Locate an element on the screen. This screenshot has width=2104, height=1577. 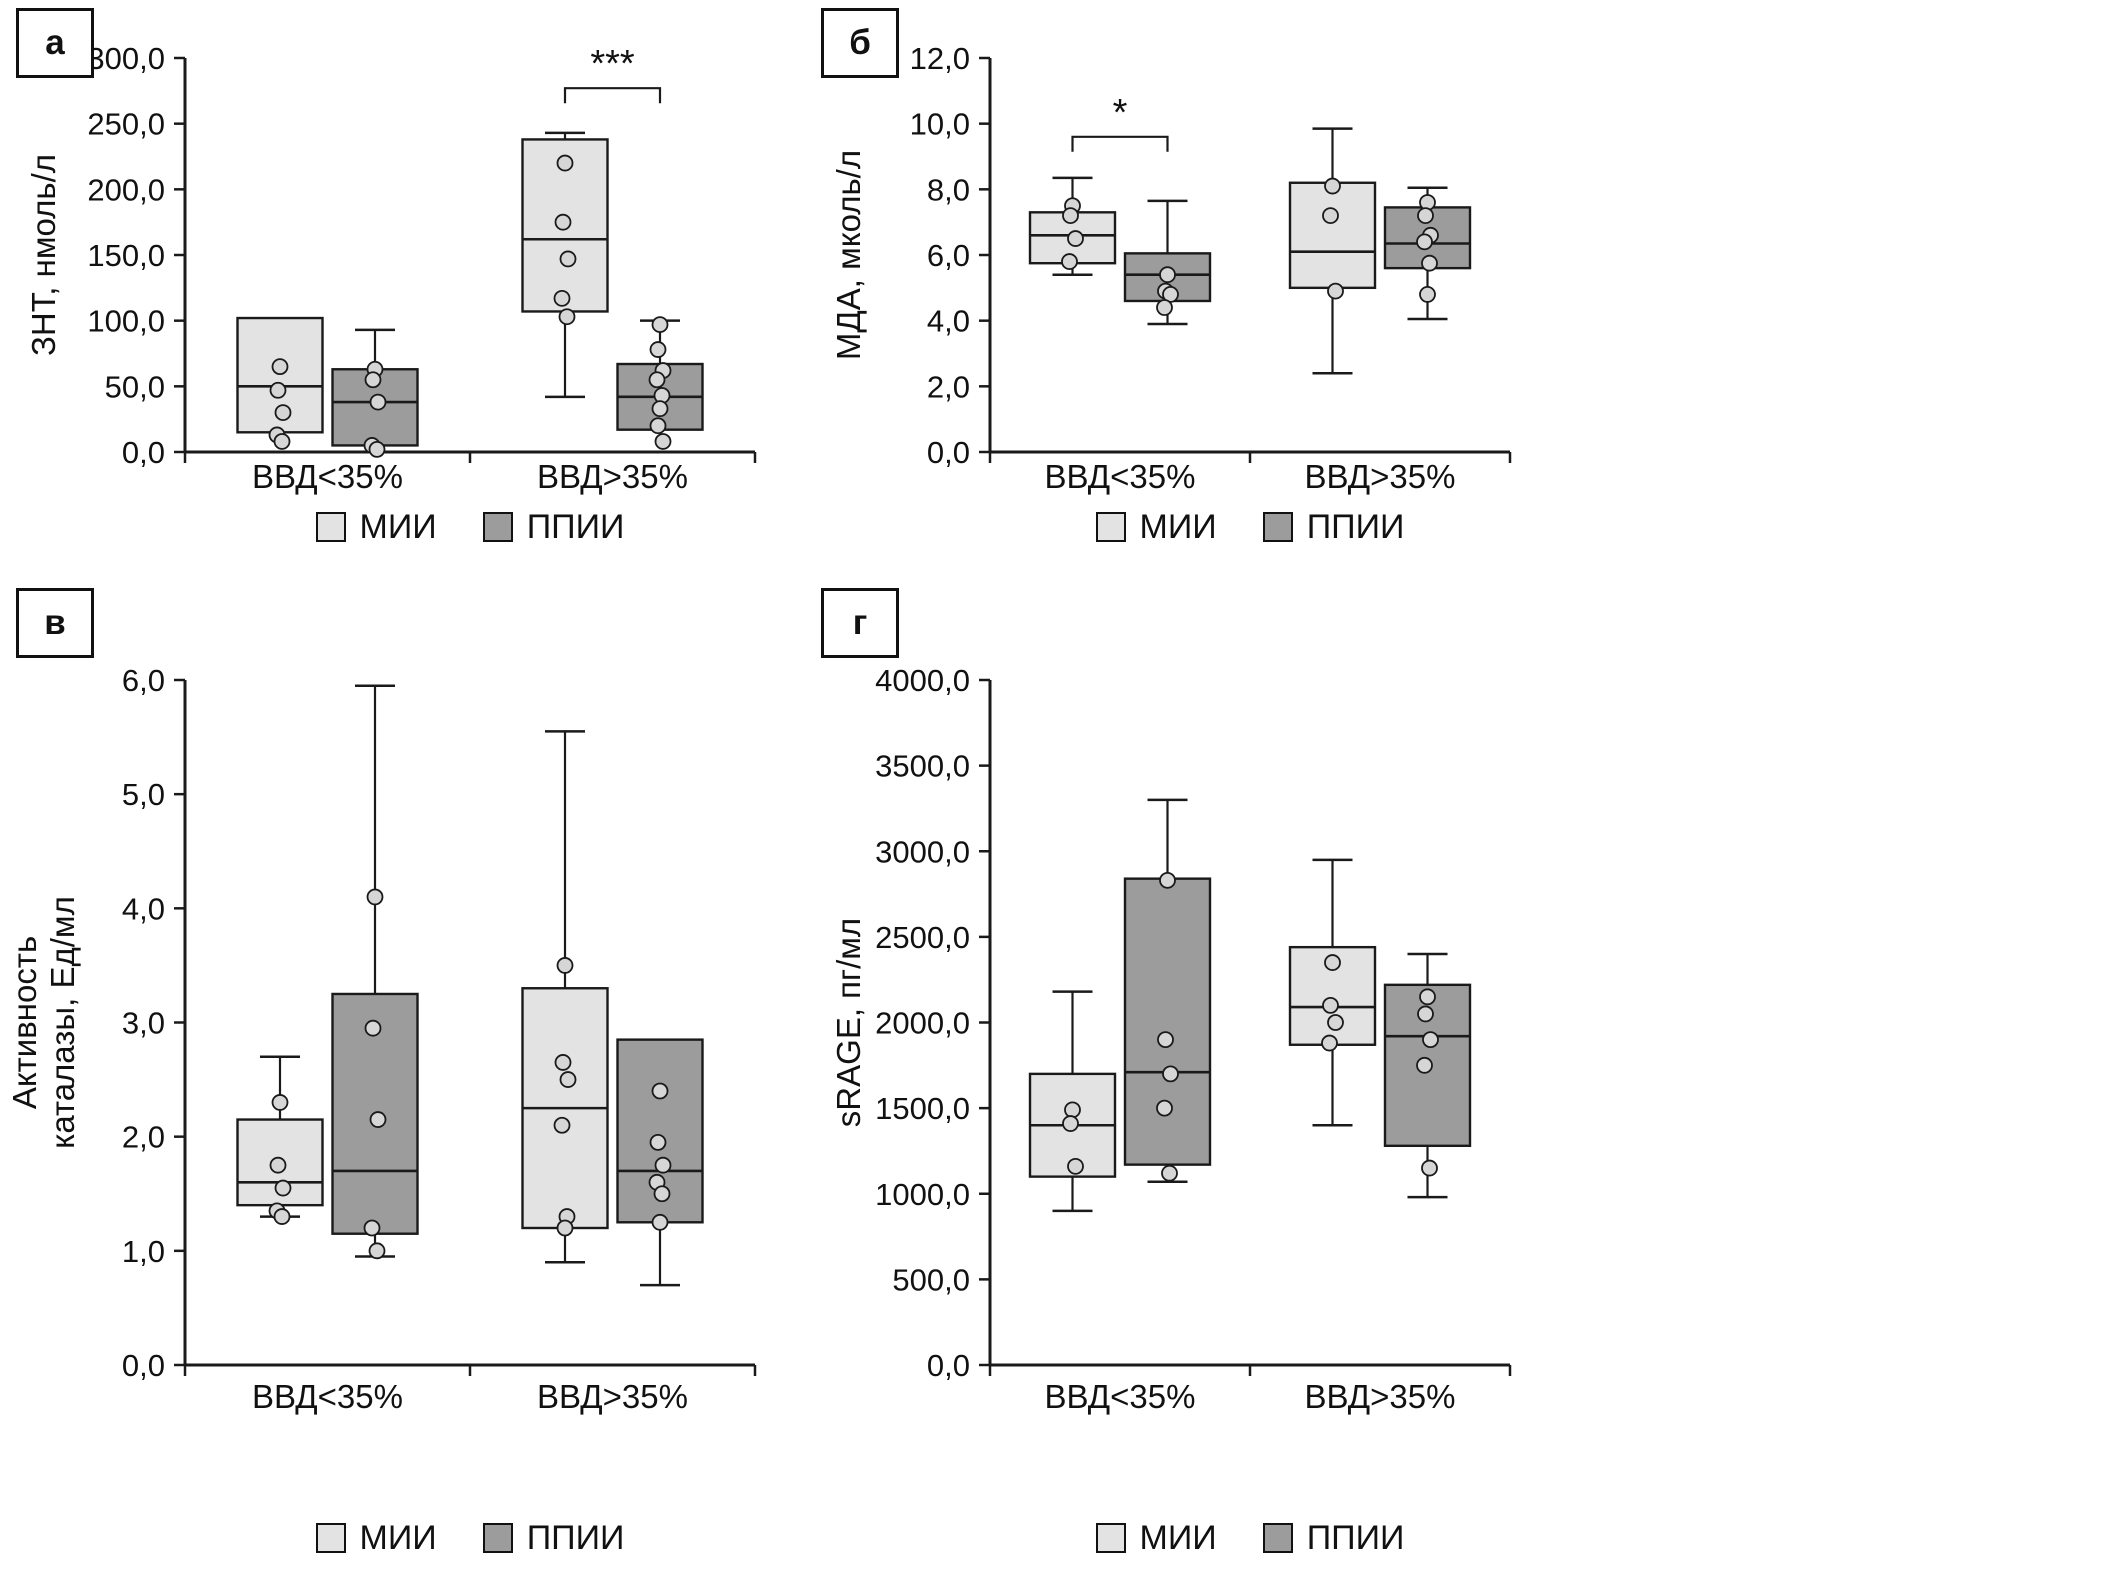
y-tick-label: 50,0 is located at coordinates (135, 386).